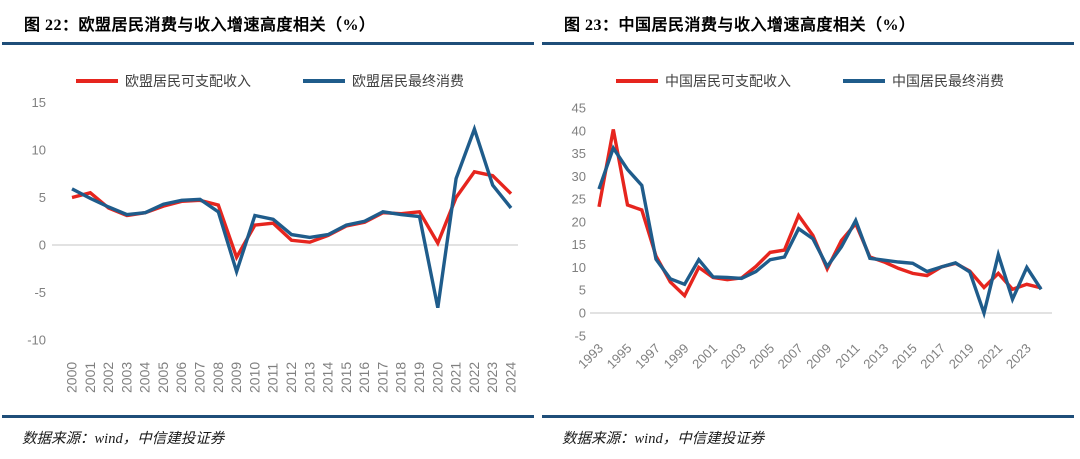 The image size is (1080, 459). What do you see at coordinates (948, 81) in the screenshot?
I see `legend-label-china-consumption: 中国居民最终消费` at bounding box center [948, 81].